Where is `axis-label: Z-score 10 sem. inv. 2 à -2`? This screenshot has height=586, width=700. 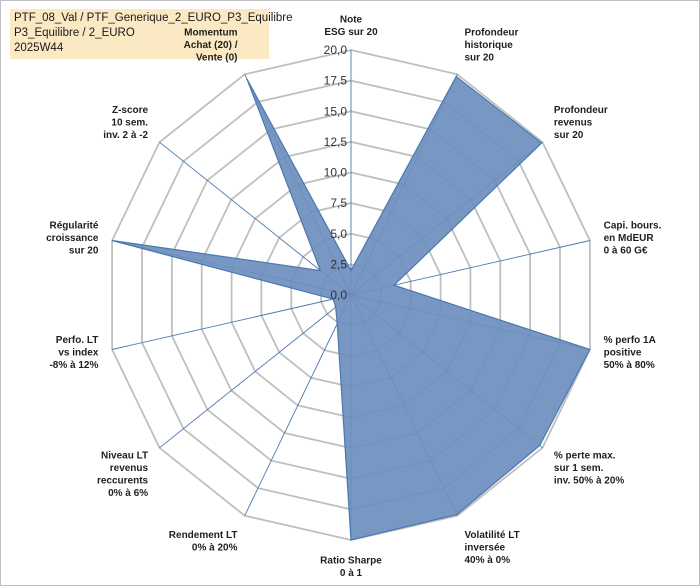
axis-label: Z-score 10 sem. inv. 2 à -2 is located at coordinates (125, 123).